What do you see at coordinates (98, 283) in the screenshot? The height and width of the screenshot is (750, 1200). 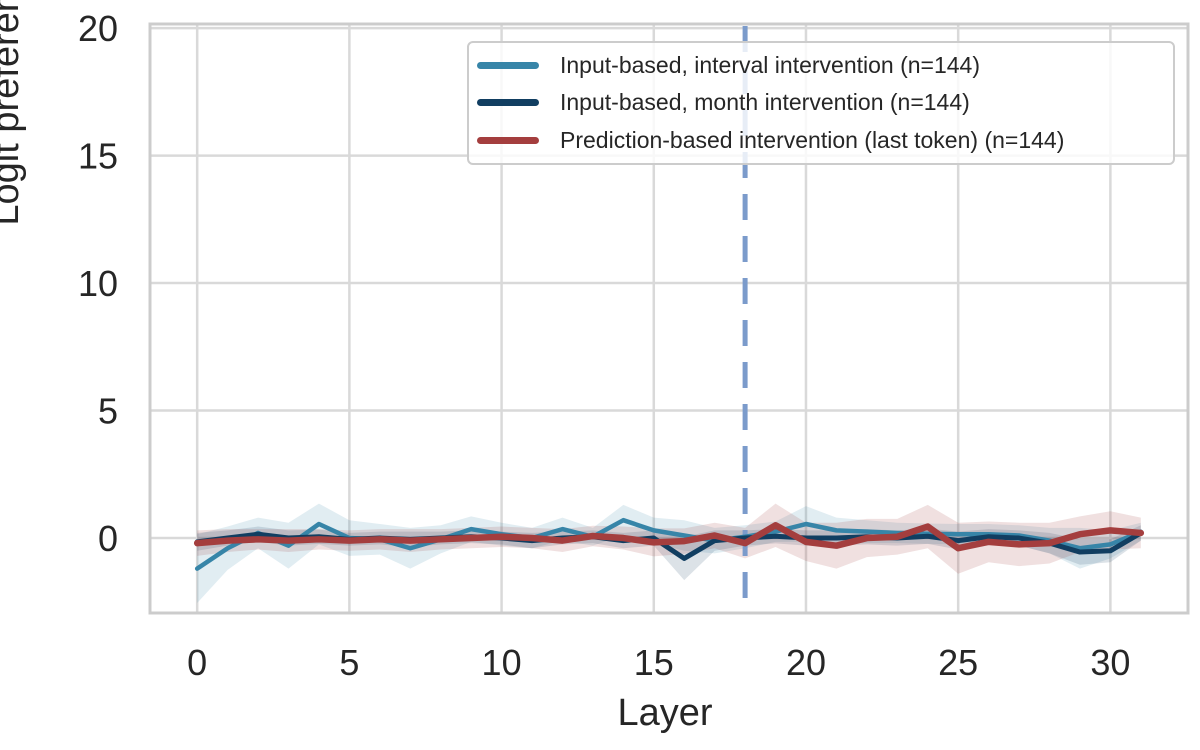 I see `y-tick-label: 10` at bounding box center [98, 283].